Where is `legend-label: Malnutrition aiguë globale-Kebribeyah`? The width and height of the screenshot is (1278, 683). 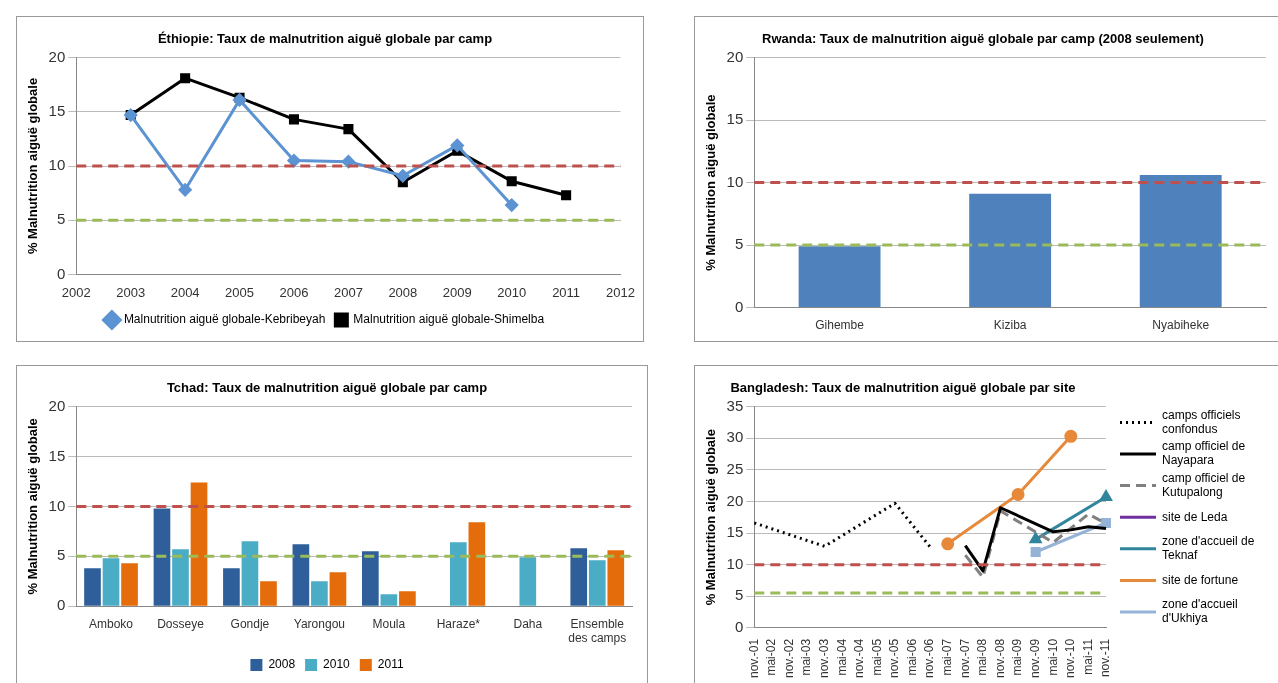 legend-label: Malnutrition aiguë globale-Kebribeyah is located at coordinates (224, 319).